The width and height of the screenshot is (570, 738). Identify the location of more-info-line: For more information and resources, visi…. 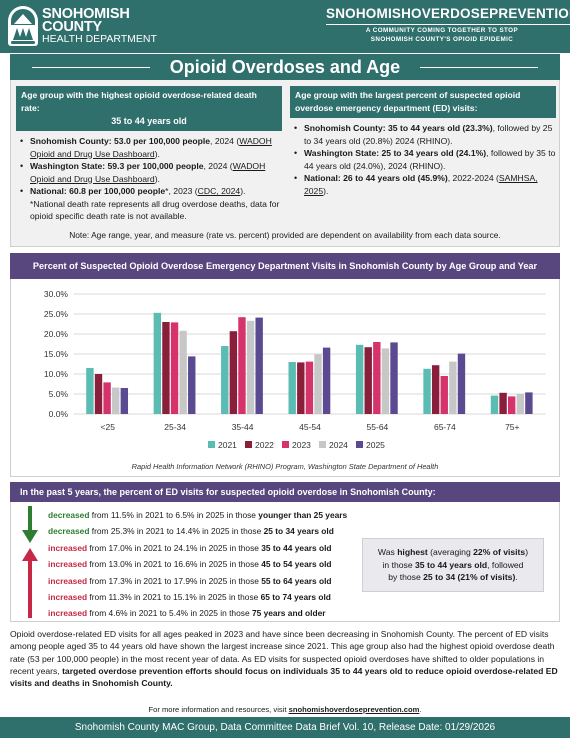
(285, 709).